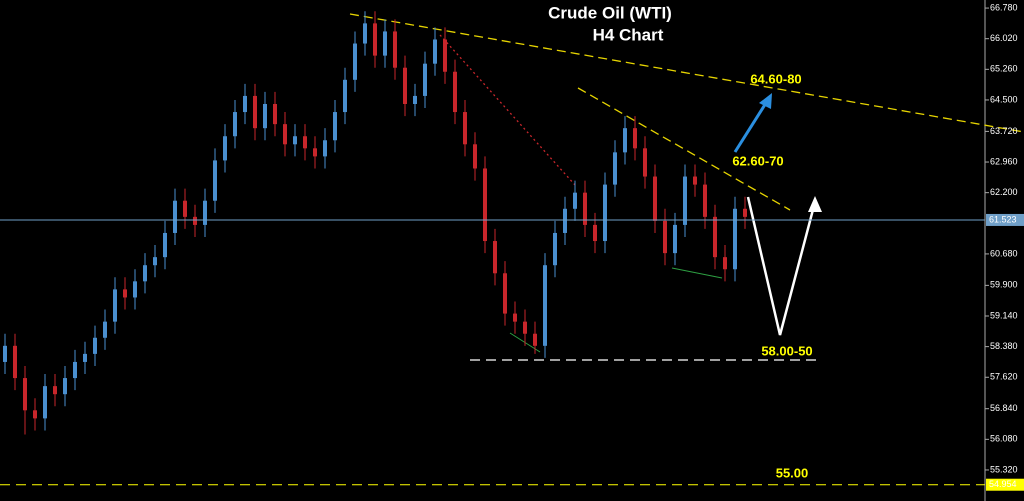 The width and height of the screenshot is (1024, 501). Describe the element at coordinates (1004, 469) in the screenshot. I see `y-tick-label: 55.320` at that location.